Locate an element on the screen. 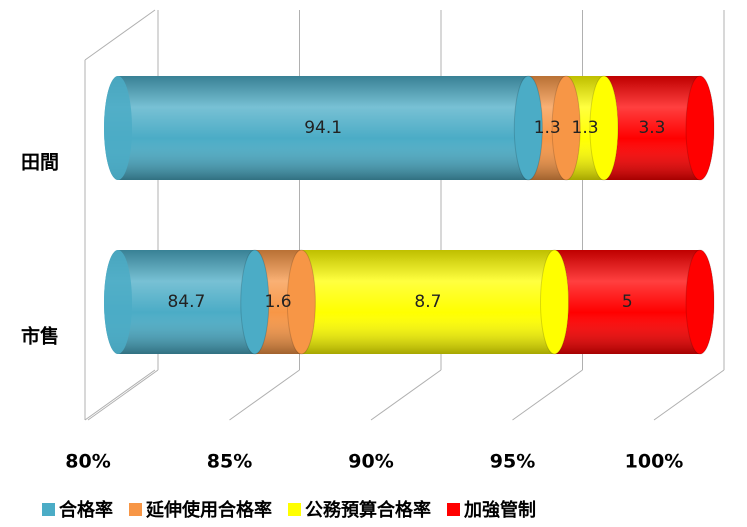  value-label: 8.7 is located at coordinates (427, 302).